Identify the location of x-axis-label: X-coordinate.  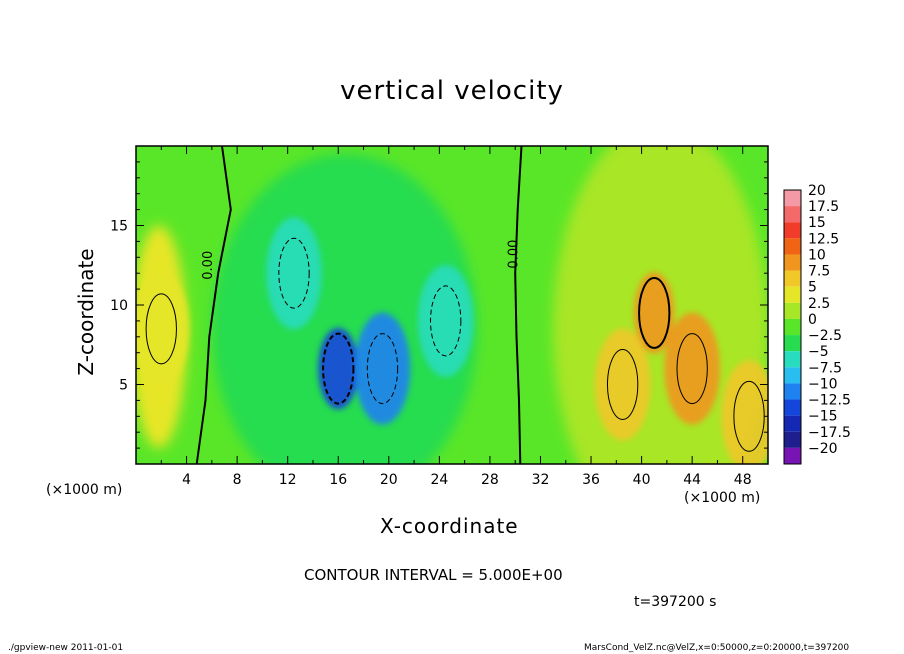
(449, 526).